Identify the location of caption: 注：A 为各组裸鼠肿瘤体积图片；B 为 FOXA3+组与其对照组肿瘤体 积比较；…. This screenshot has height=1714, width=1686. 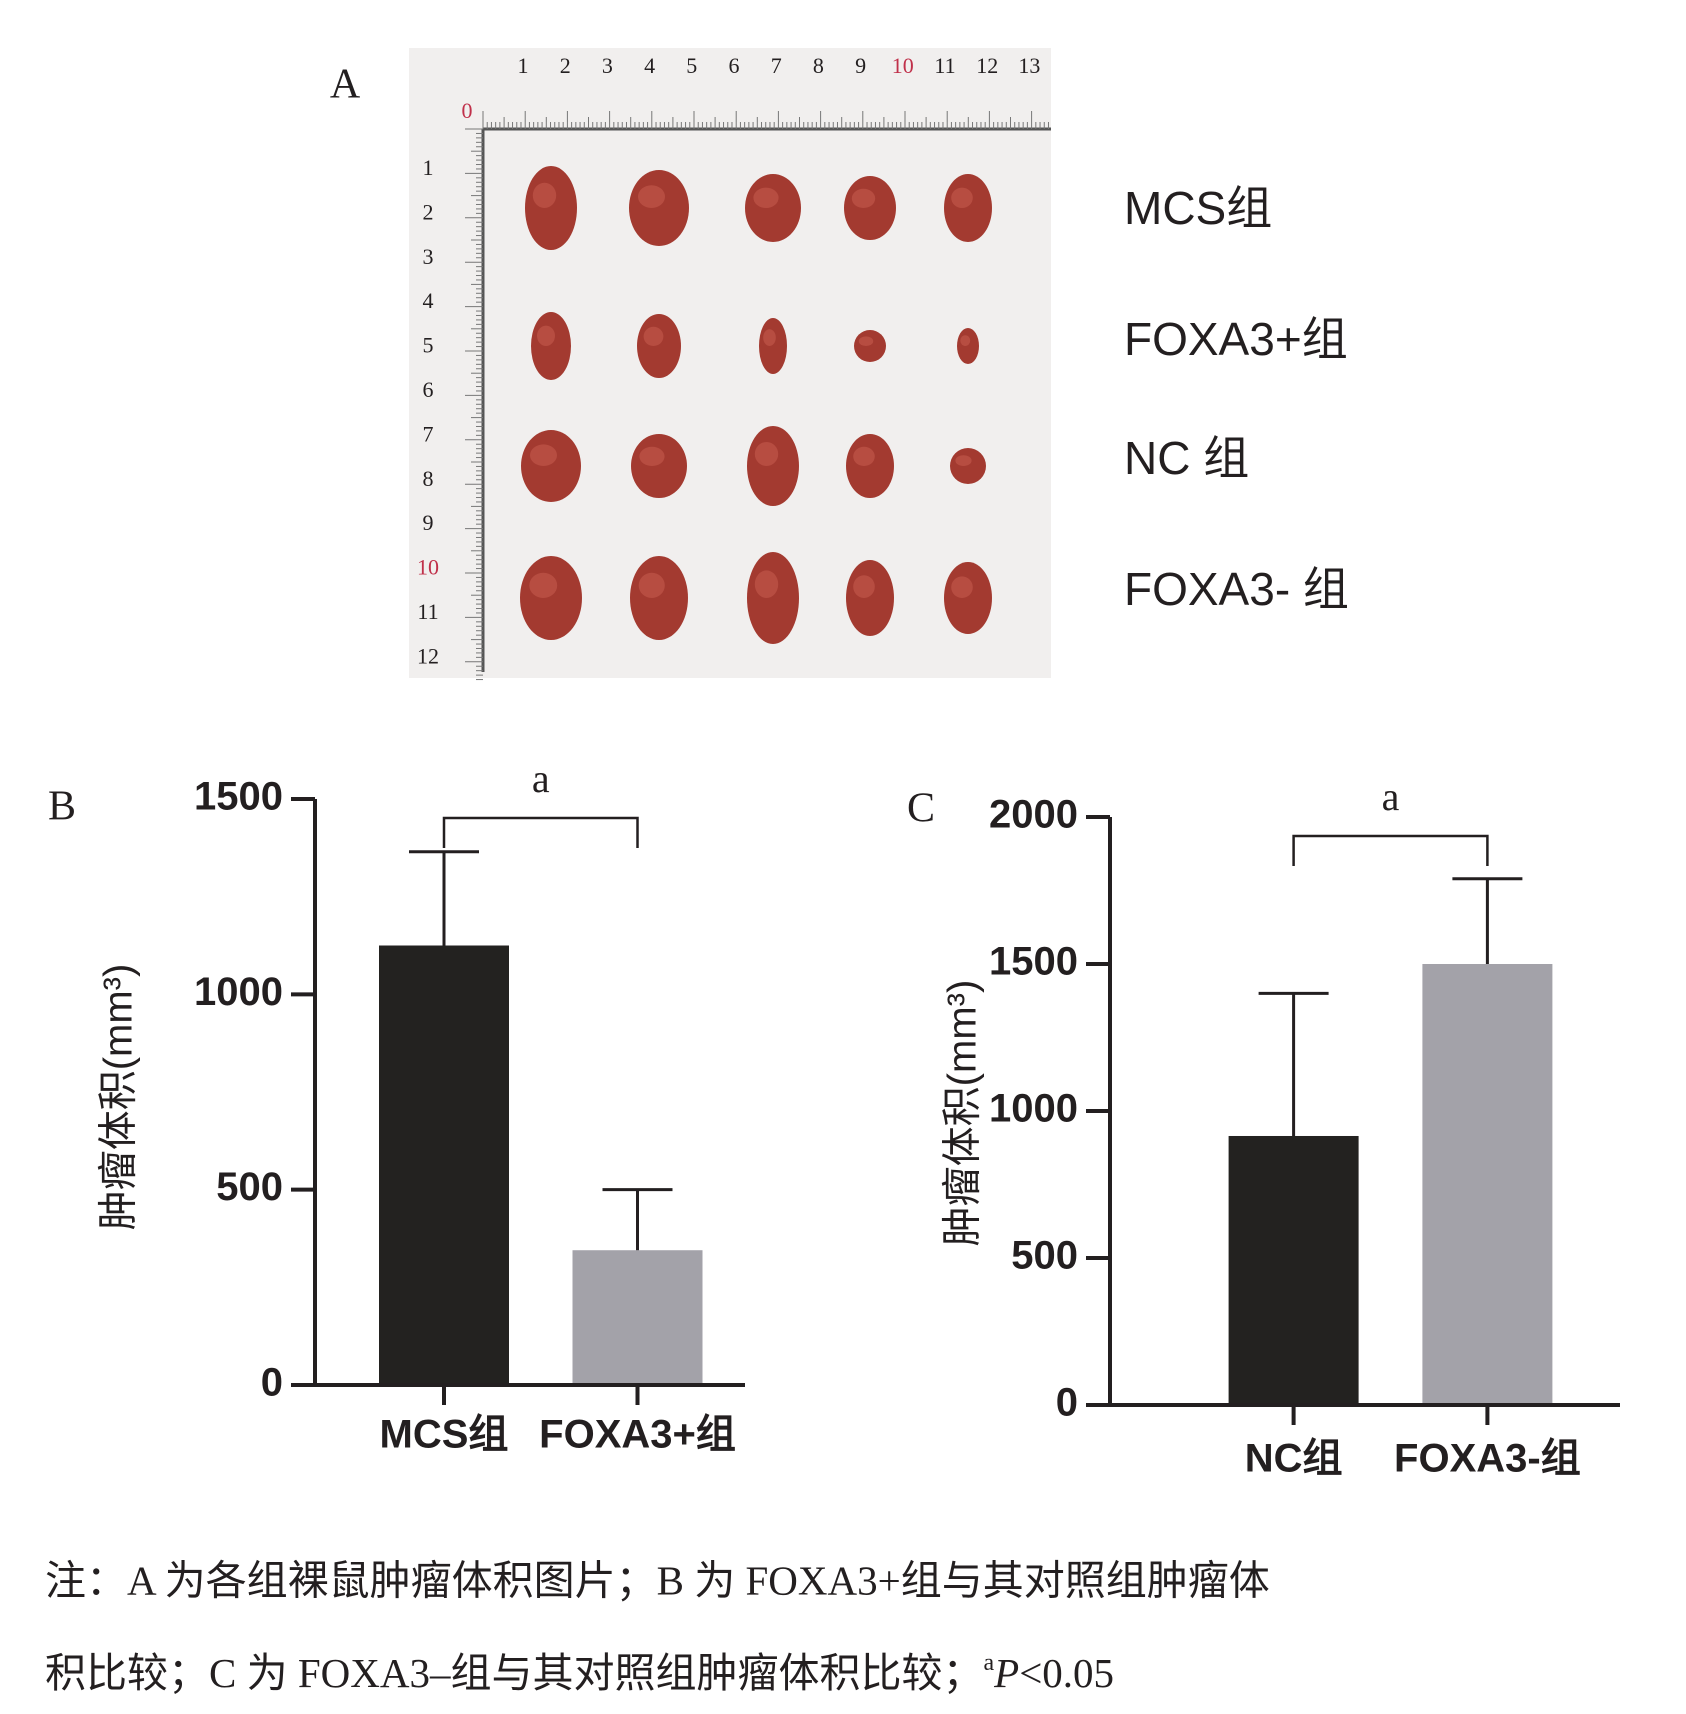
(657, 1626).